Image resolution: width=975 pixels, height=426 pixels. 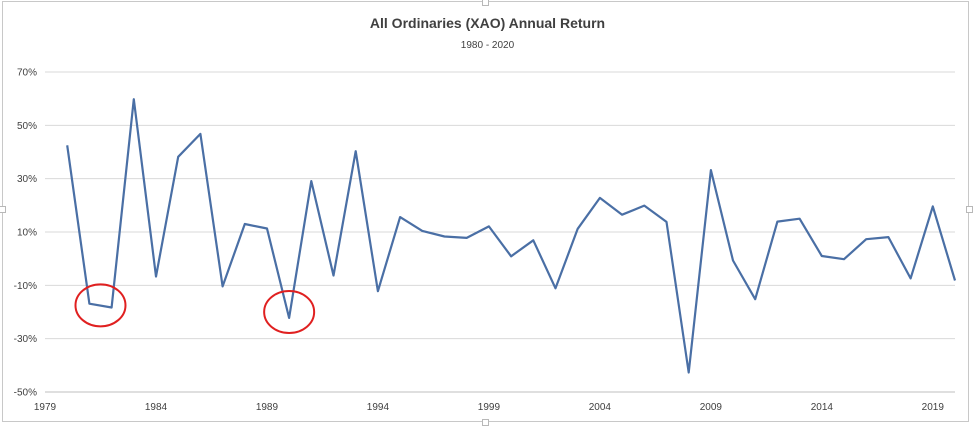 I want to click on x-tick-label: 1989, so click(x=267, y=407).